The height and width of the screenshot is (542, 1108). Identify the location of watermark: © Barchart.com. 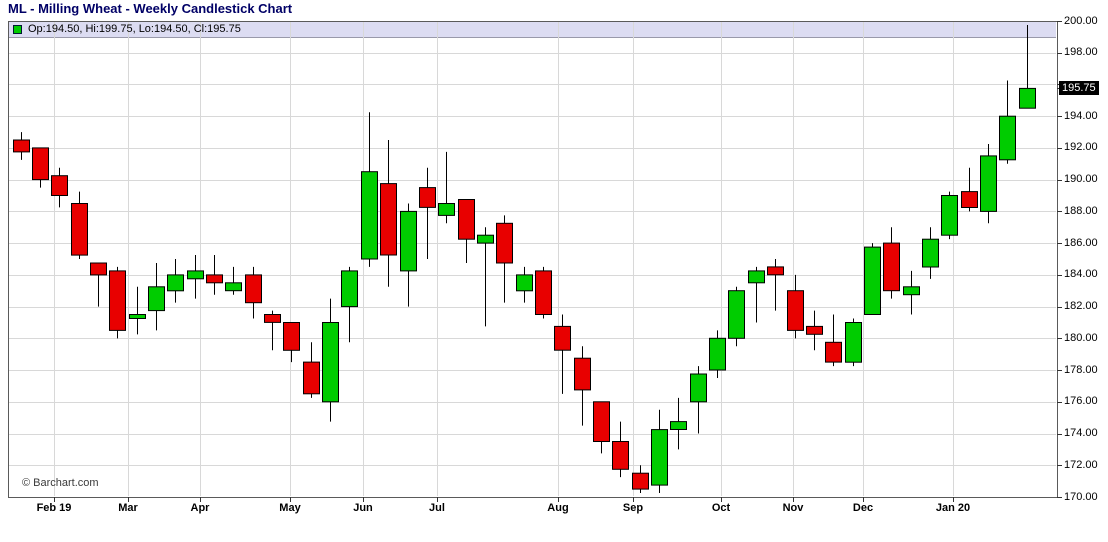
(60, 483).